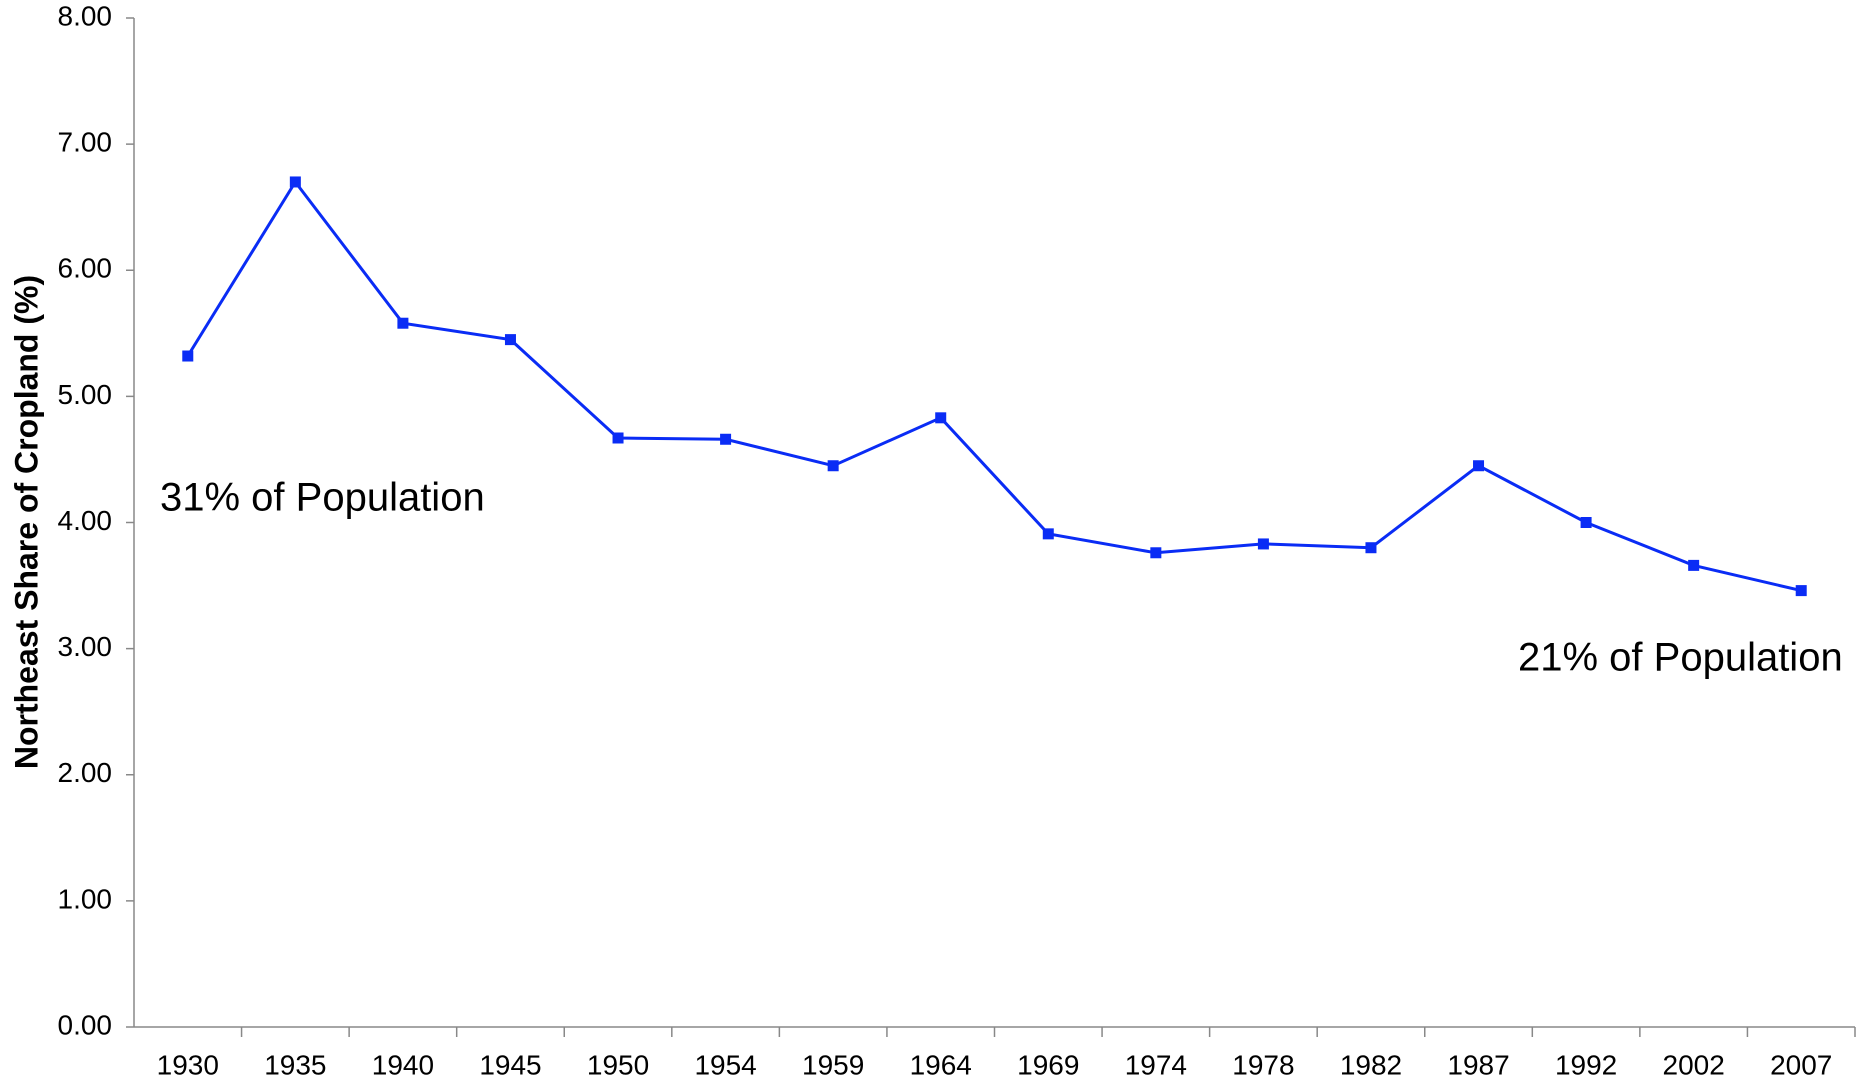  I want to click on x-tick-label: 1935, so click(295, 1064).